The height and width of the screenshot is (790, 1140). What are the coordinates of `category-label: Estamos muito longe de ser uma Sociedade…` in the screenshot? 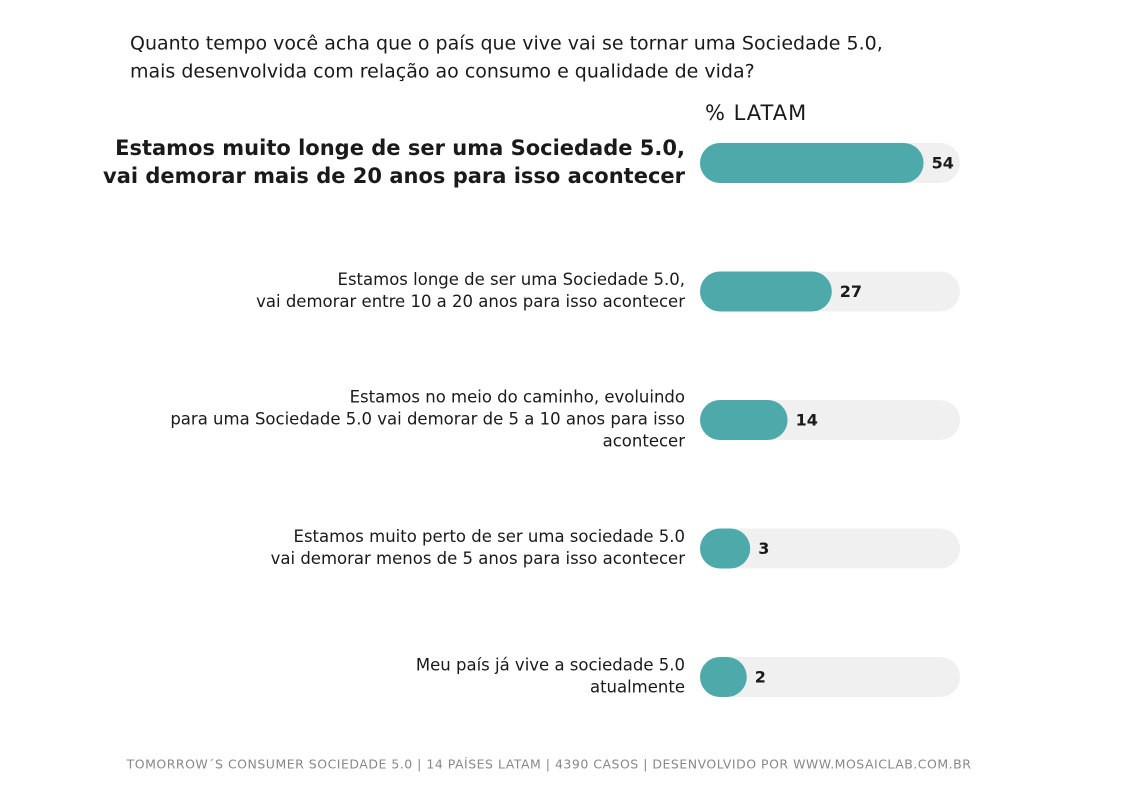 It's located at (400, 148).